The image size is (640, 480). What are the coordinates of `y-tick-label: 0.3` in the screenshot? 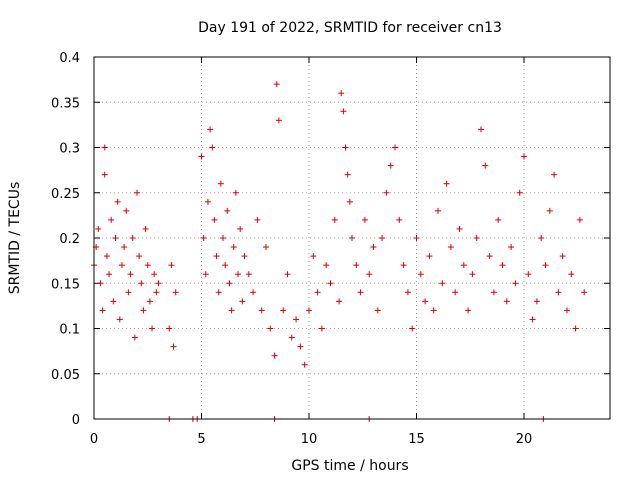 It's located at (69, 149).